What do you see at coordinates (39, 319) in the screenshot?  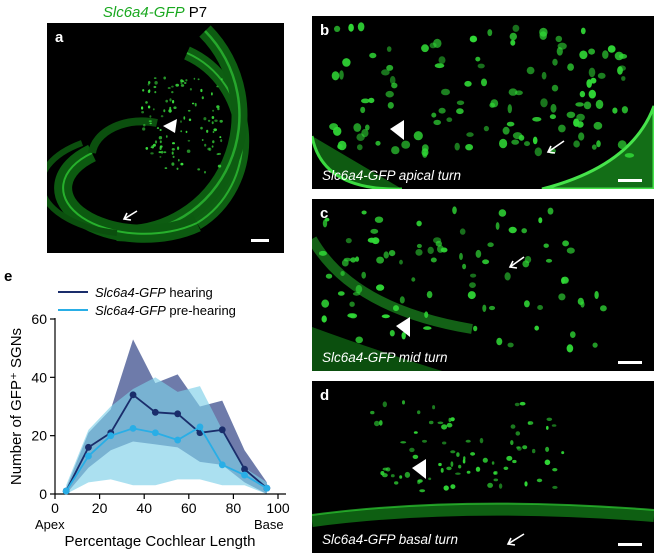 I see `y-tick-label: 60` at bounding box center [39, 319].